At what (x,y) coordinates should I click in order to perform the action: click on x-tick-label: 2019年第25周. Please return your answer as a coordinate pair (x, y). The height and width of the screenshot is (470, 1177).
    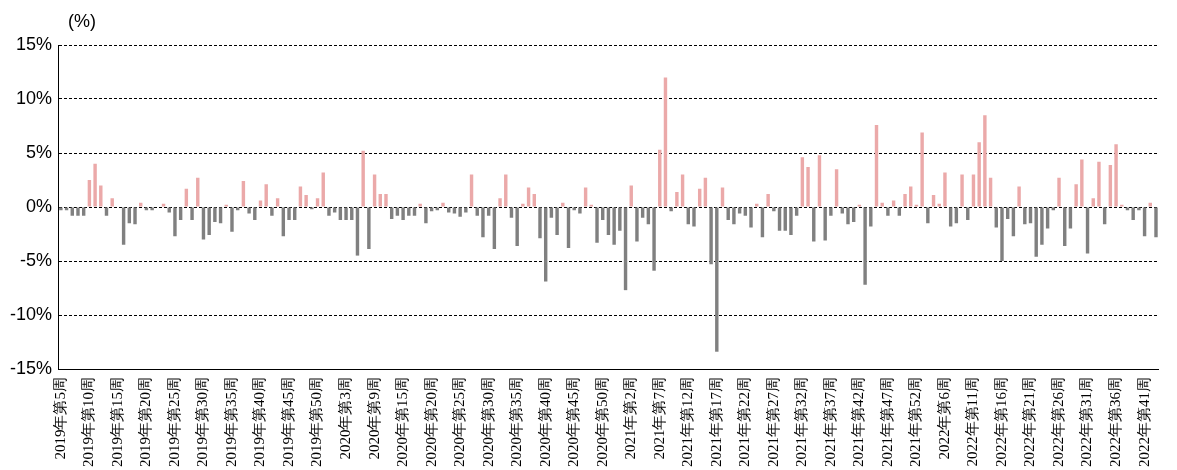
    Looking at the image, I should click on (173, 422).